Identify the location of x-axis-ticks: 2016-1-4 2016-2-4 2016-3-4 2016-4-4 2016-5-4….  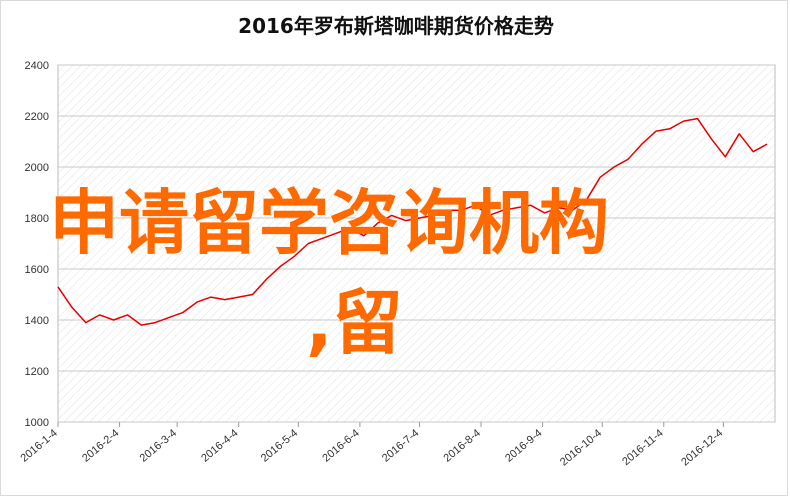
(371, 445).